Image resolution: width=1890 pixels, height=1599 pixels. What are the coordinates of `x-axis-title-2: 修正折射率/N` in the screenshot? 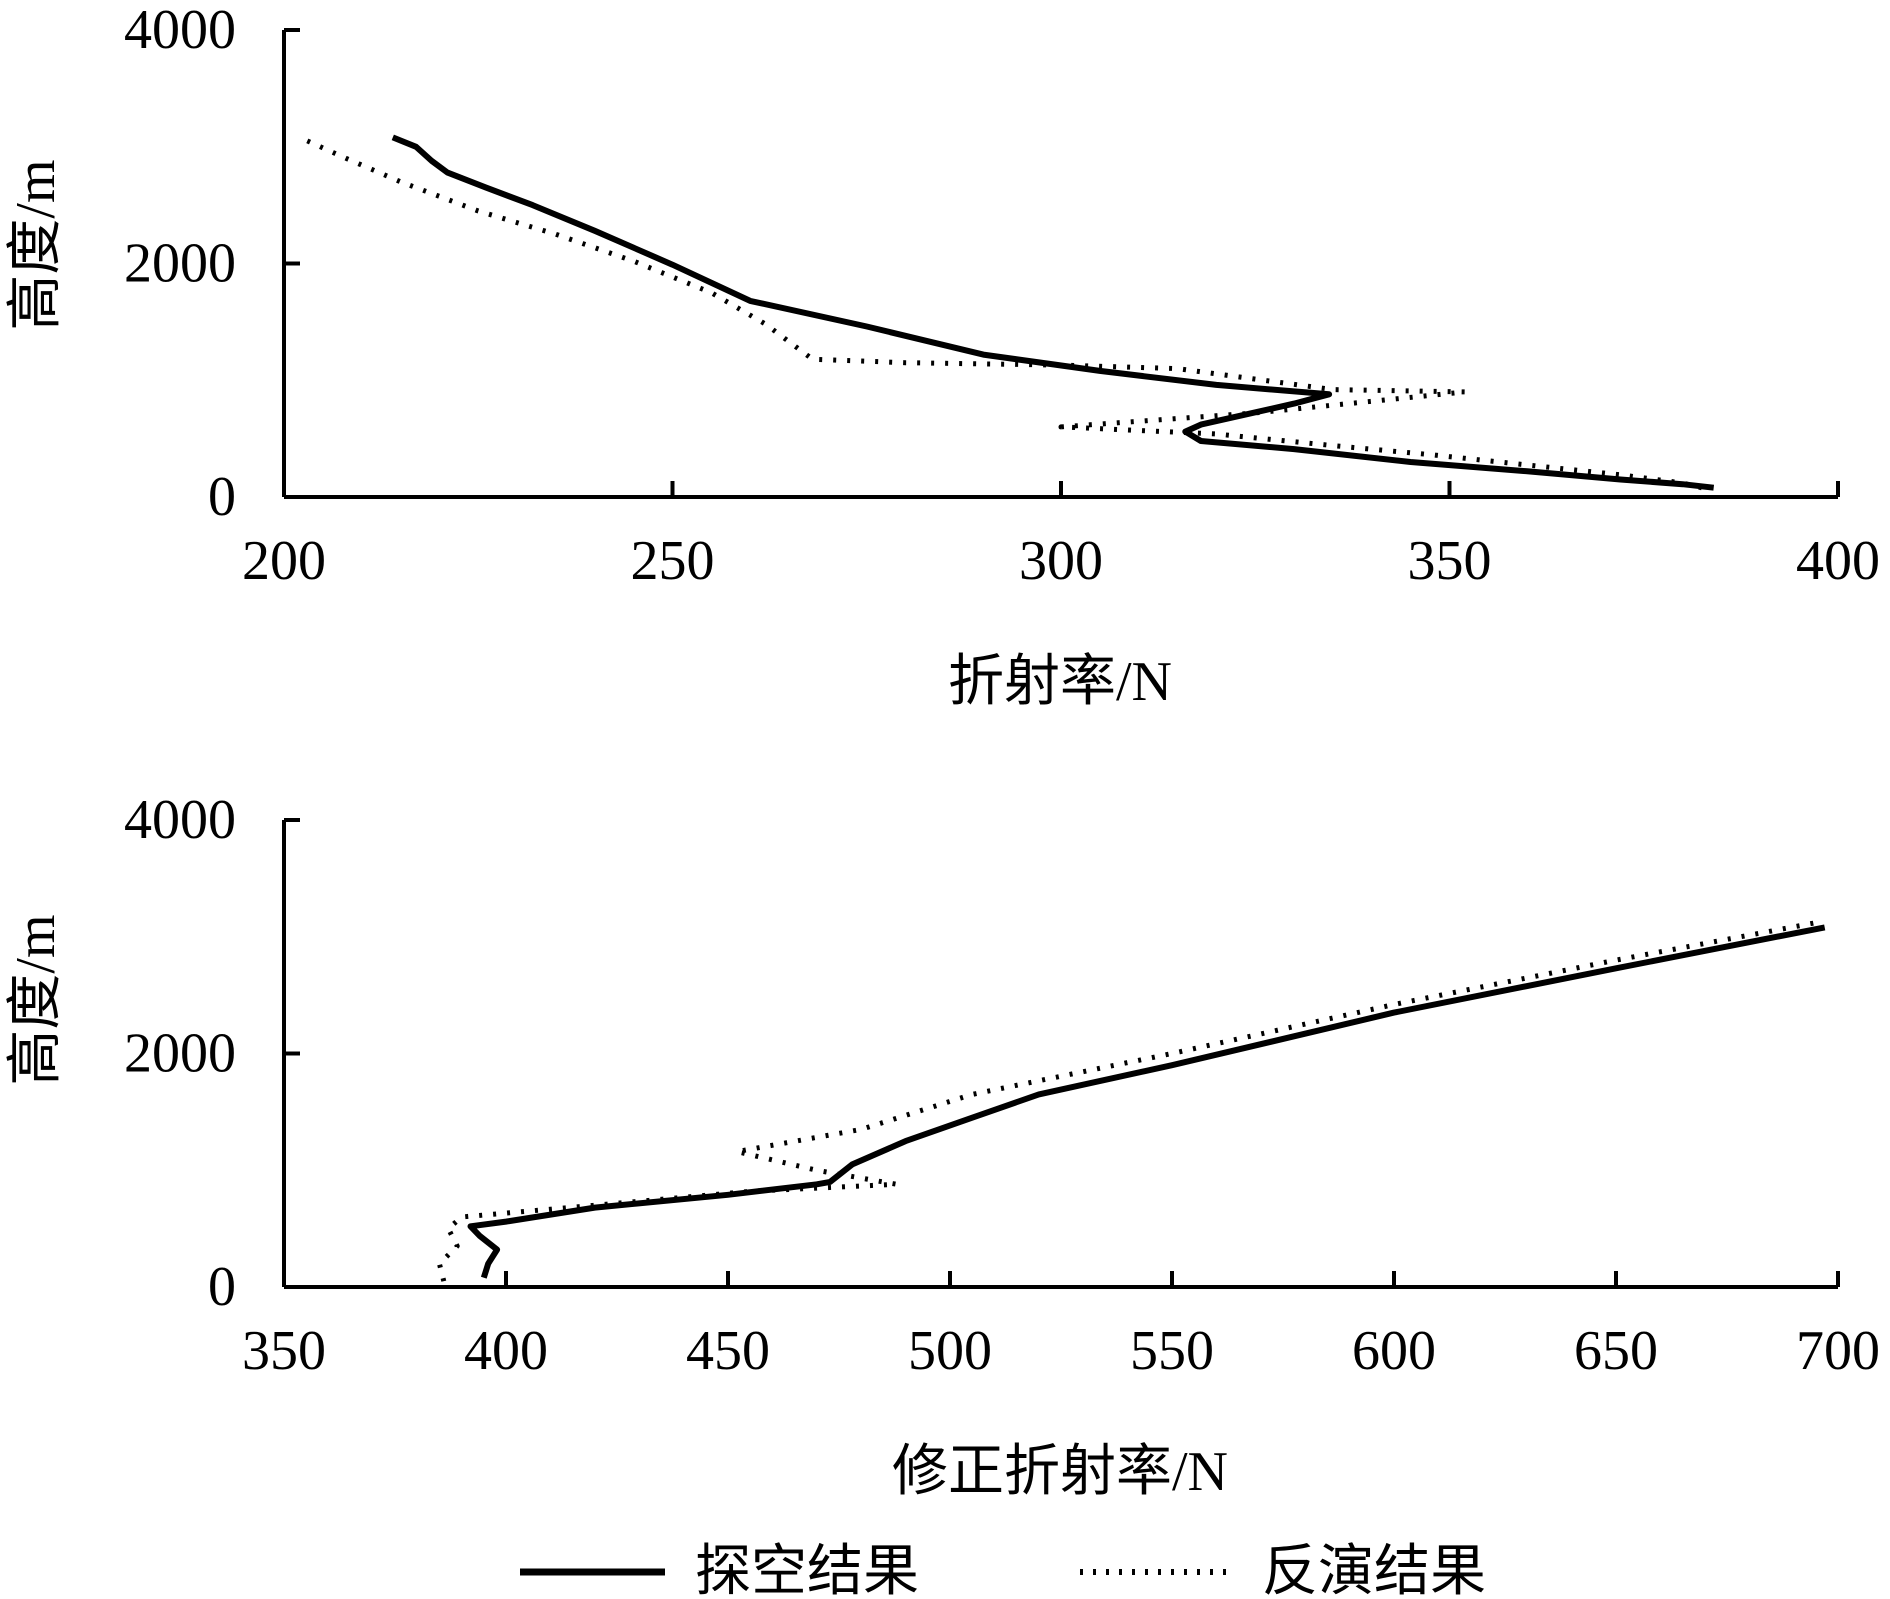 It's located at (1060, 1472).